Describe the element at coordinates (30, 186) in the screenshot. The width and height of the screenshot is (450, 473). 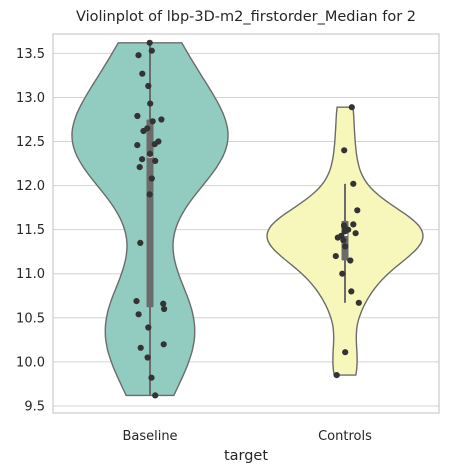
I see `y-tick-label: 12.0` at that location.